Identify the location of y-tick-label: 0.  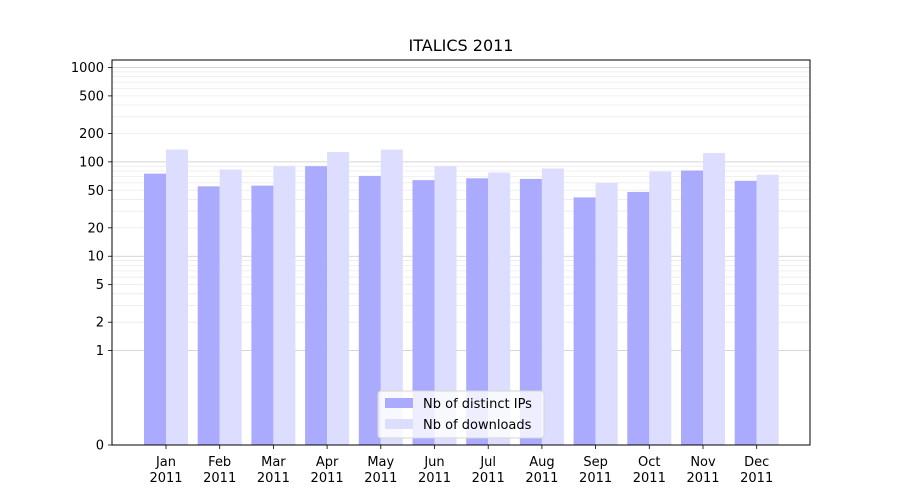
(100, 446).